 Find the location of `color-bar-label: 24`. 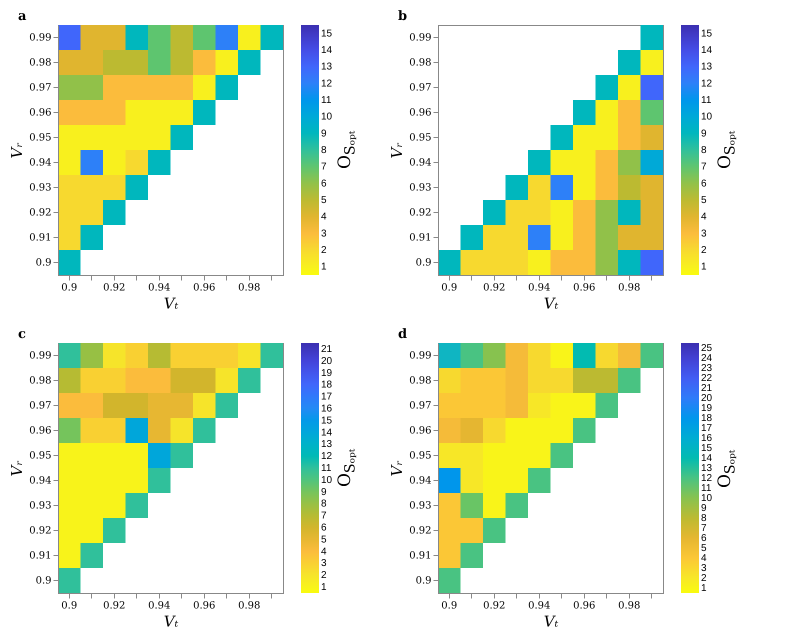

color-bar-label: 24 is located at coordinates (707, 358).